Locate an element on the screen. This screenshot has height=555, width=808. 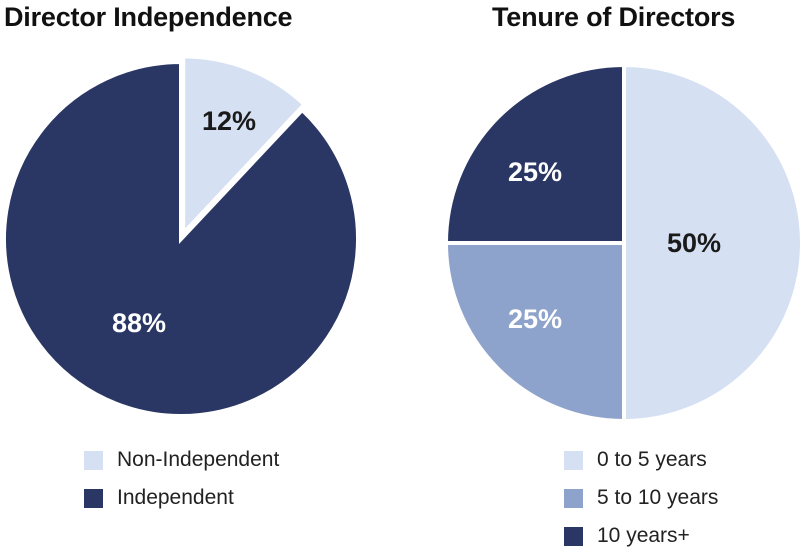
legend-swatch-non-independent is located at coordinates (93, 460).